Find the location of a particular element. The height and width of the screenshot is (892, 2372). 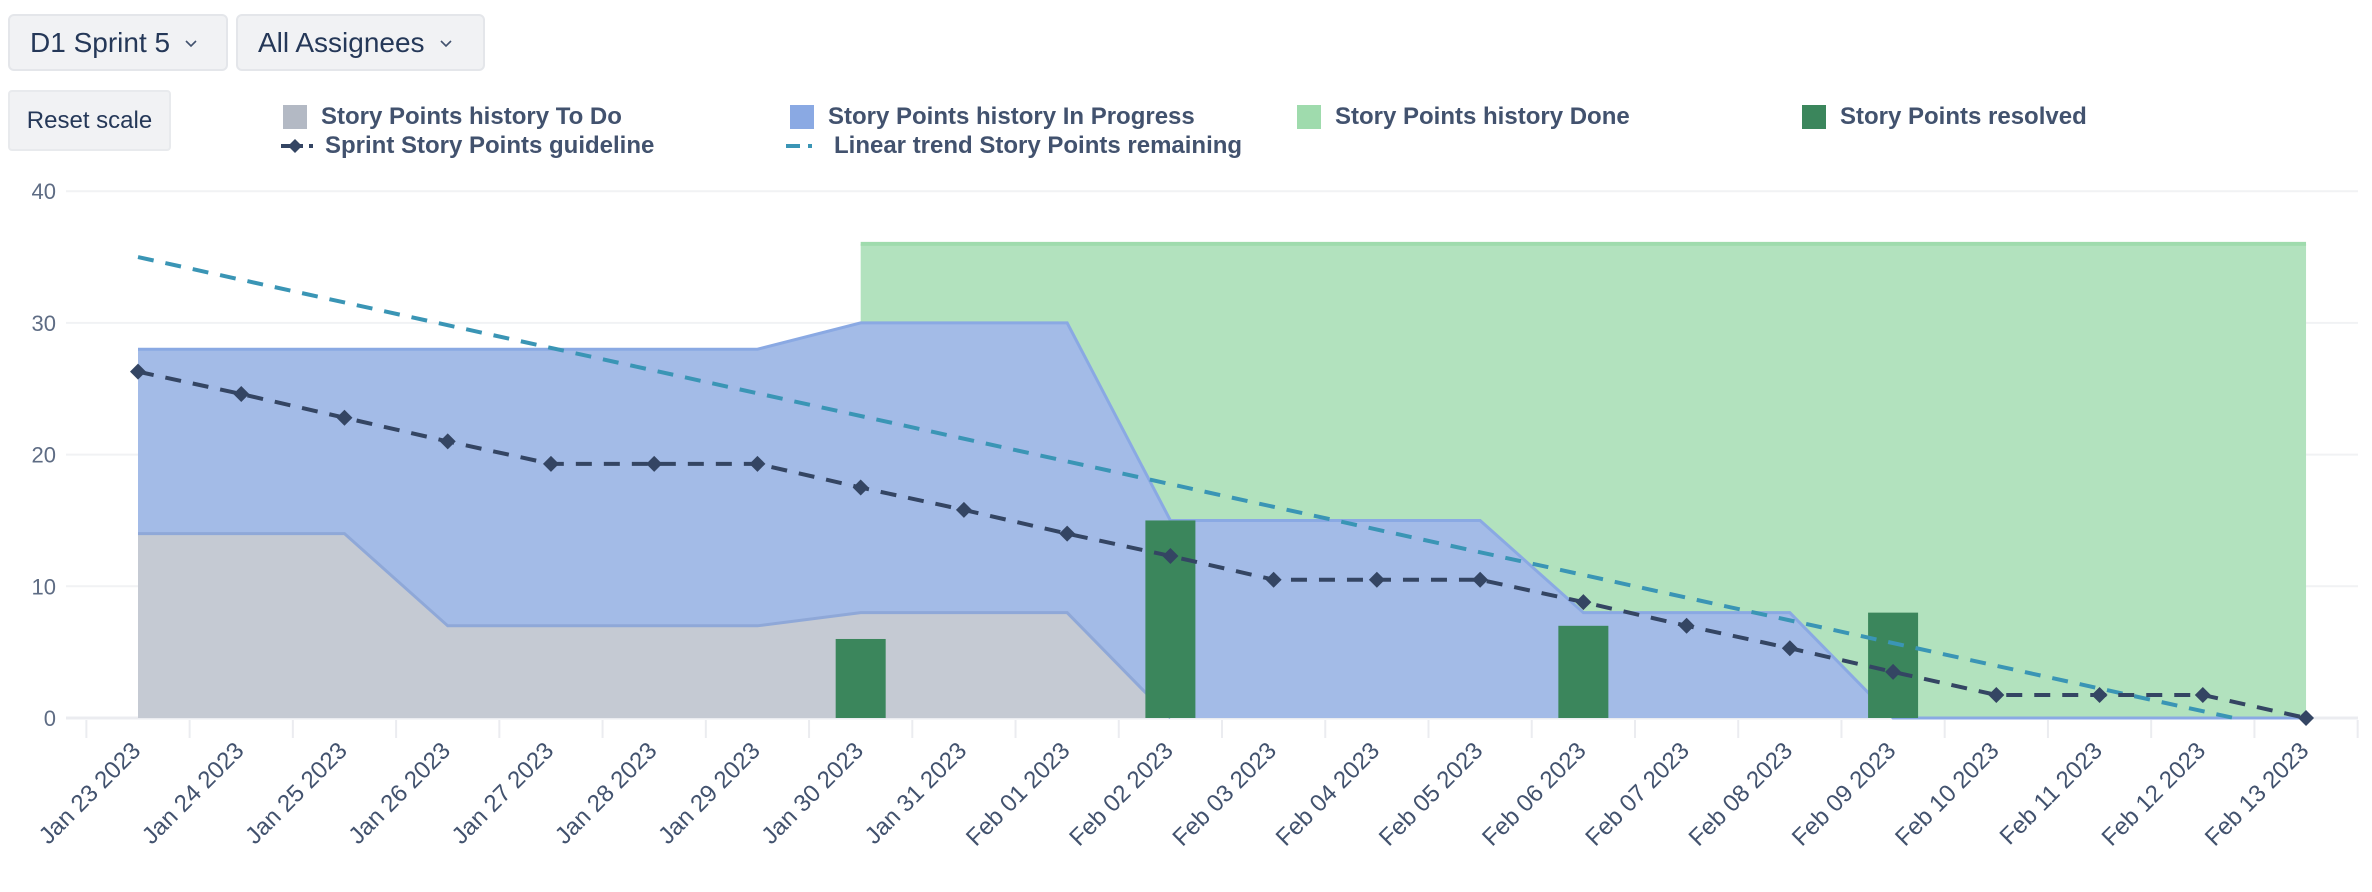

x-tick-label: Jan 28 2023 is located at coordinates (606, 793).